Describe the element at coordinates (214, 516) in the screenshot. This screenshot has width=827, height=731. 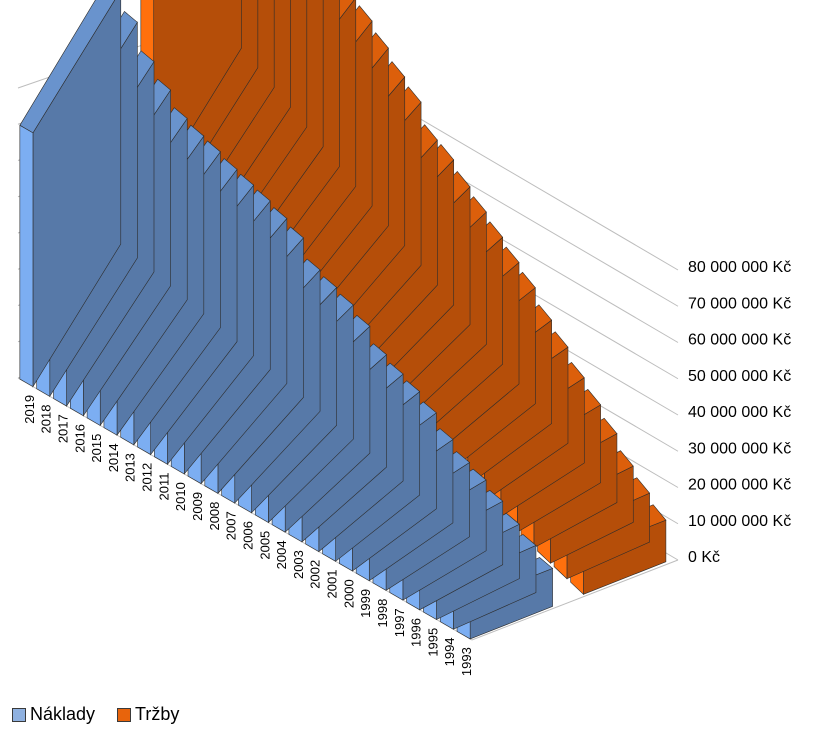
I see `x-tick-label: 2008` at that location.